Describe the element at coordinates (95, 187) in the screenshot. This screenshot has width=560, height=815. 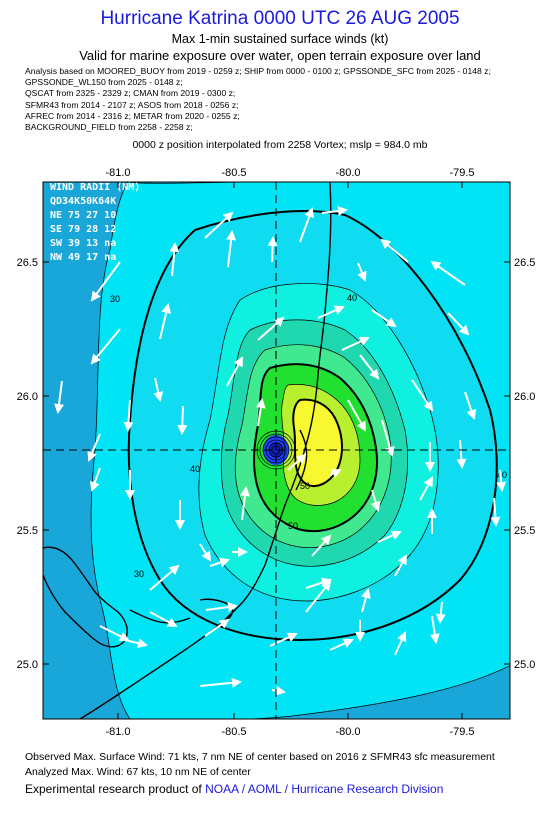
I see `wind-radii-header: WIND RADII (NM)` at that location.